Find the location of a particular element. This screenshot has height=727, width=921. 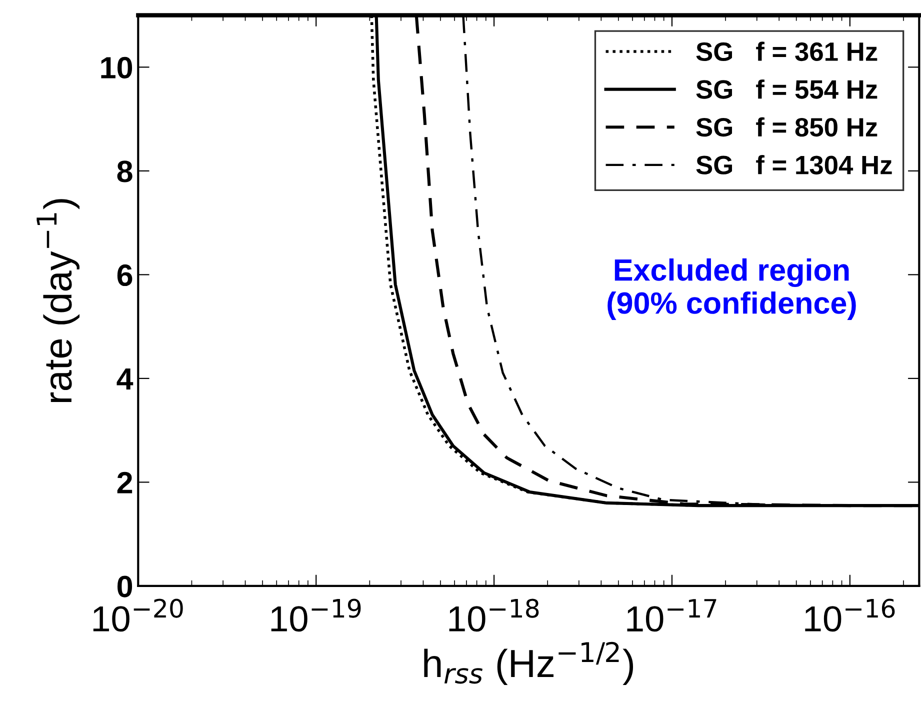

legend-label: SG f = 361 Hz is located at coordinates (787, 52).